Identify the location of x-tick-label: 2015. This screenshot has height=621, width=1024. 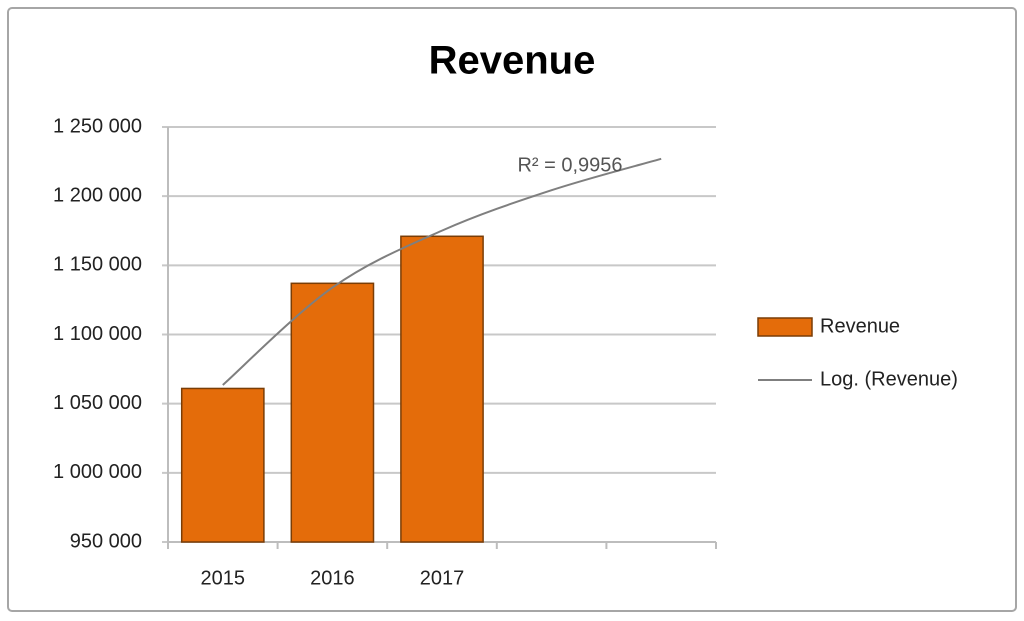
(223, 578).